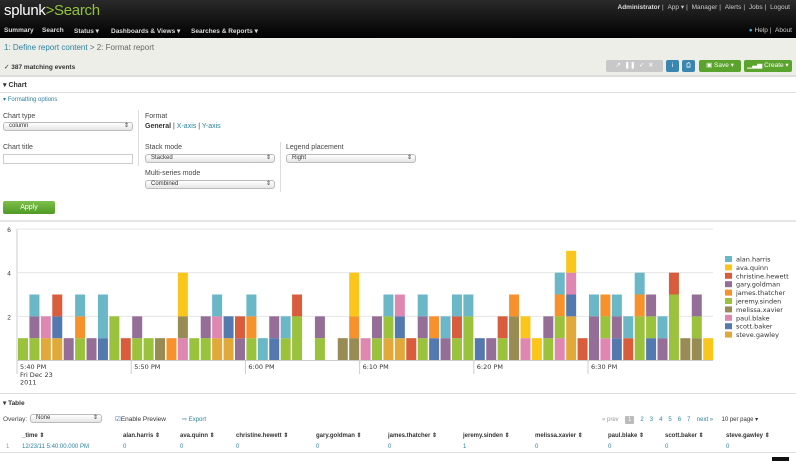 This screenshot has width=796, height=461. What do you see at coordinates (639, 7) in the screenshot?
I see `user-name: Administrator` at bounding box center [639, 7].